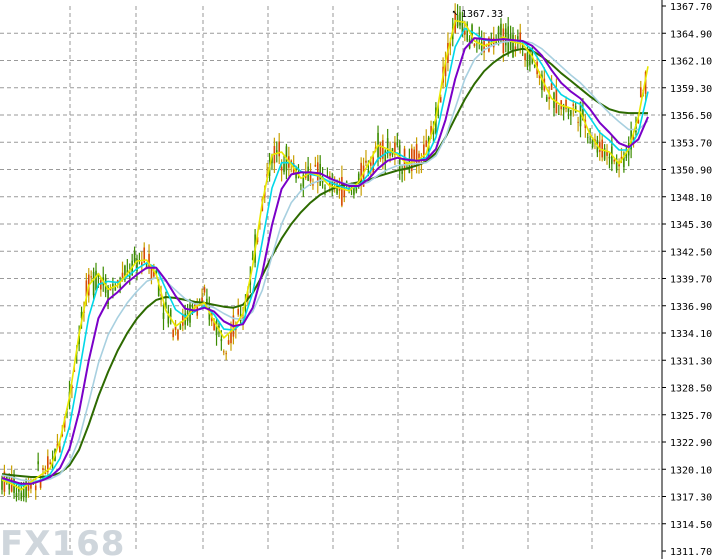 Image resolution: width=714 pixels, height=559 pixels. What do you see at coordinates (691, 307) in the screenshot?
I see `y-tick-label: 1336.90` at bounding box center [691, 307].